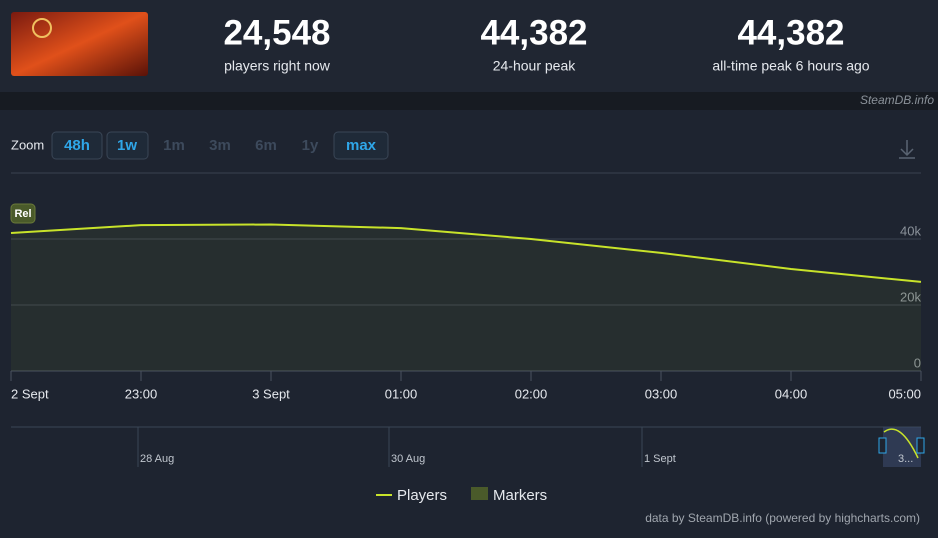 This screenshot has width=938, height=538. What do you see at coordinates (660, 459) in the screenshot?
I see `navigator-label: 1 Sept` at bounding box center [660, 459].